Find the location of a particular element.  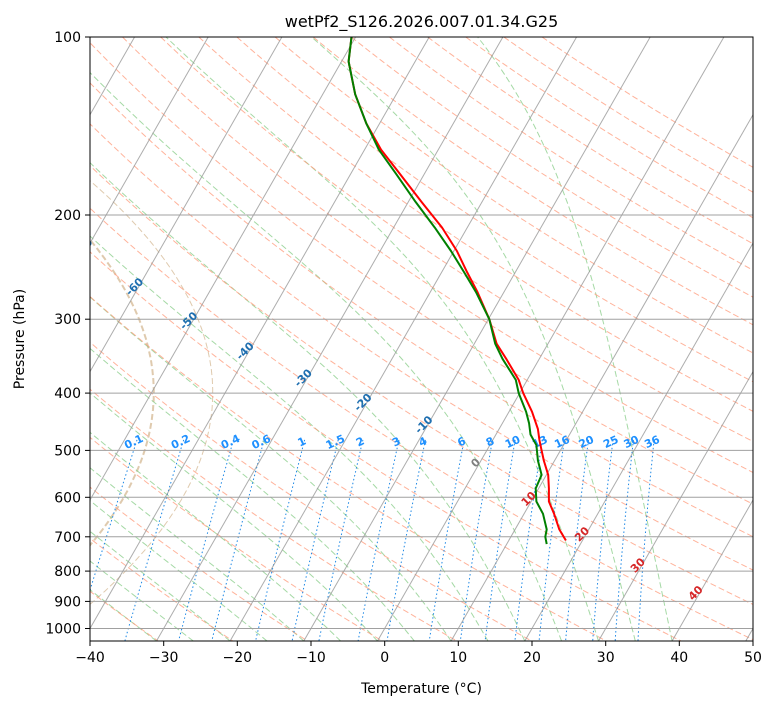

x-axis-title: Temperature (°C) is located at coordinates (421, 689).